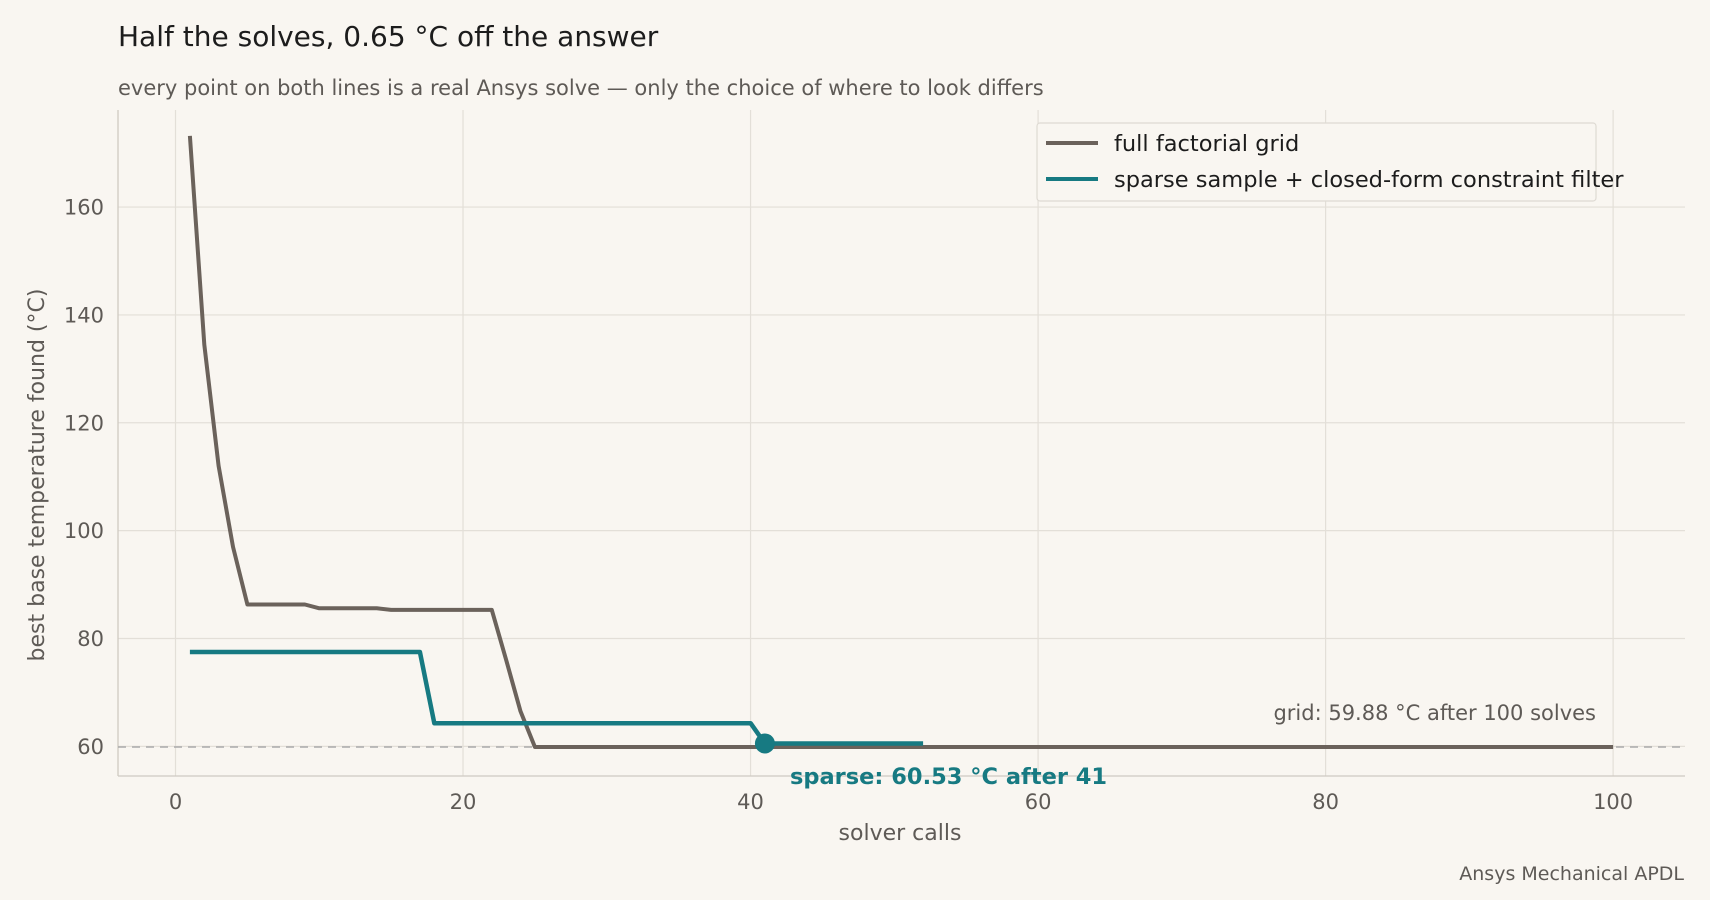 This screenshot has width=1710, height=900. I want to click on series-line-sparse-sample, so click(556, 697).